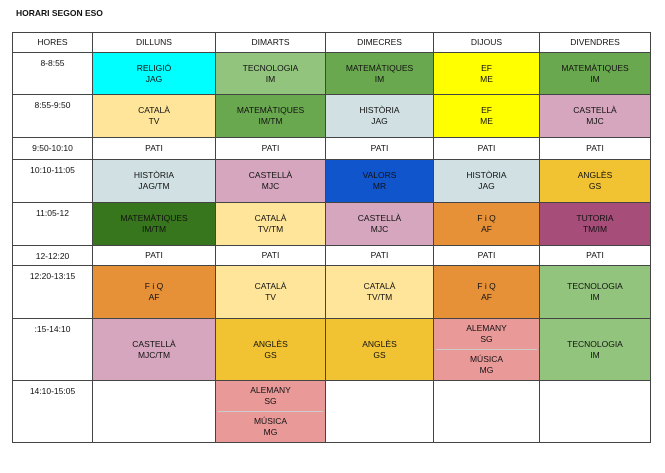  I want to click on time-slot: 8:55-9:50, so click(52, 116).